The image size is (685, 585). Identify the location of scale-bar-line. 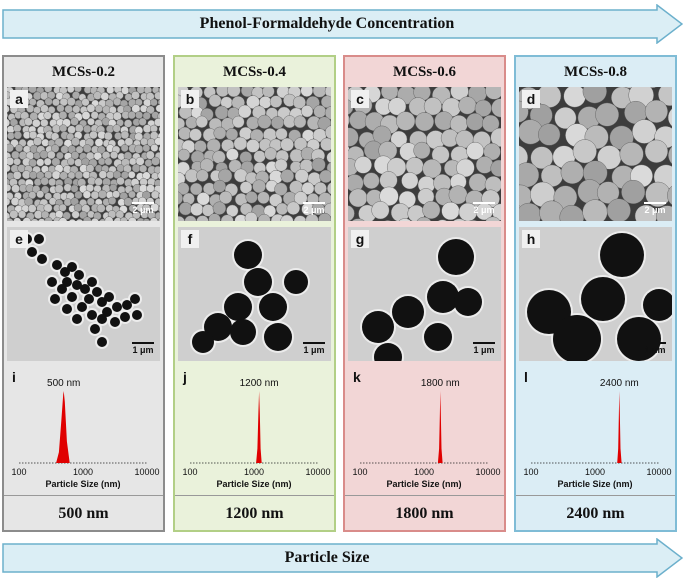
(655, 343).